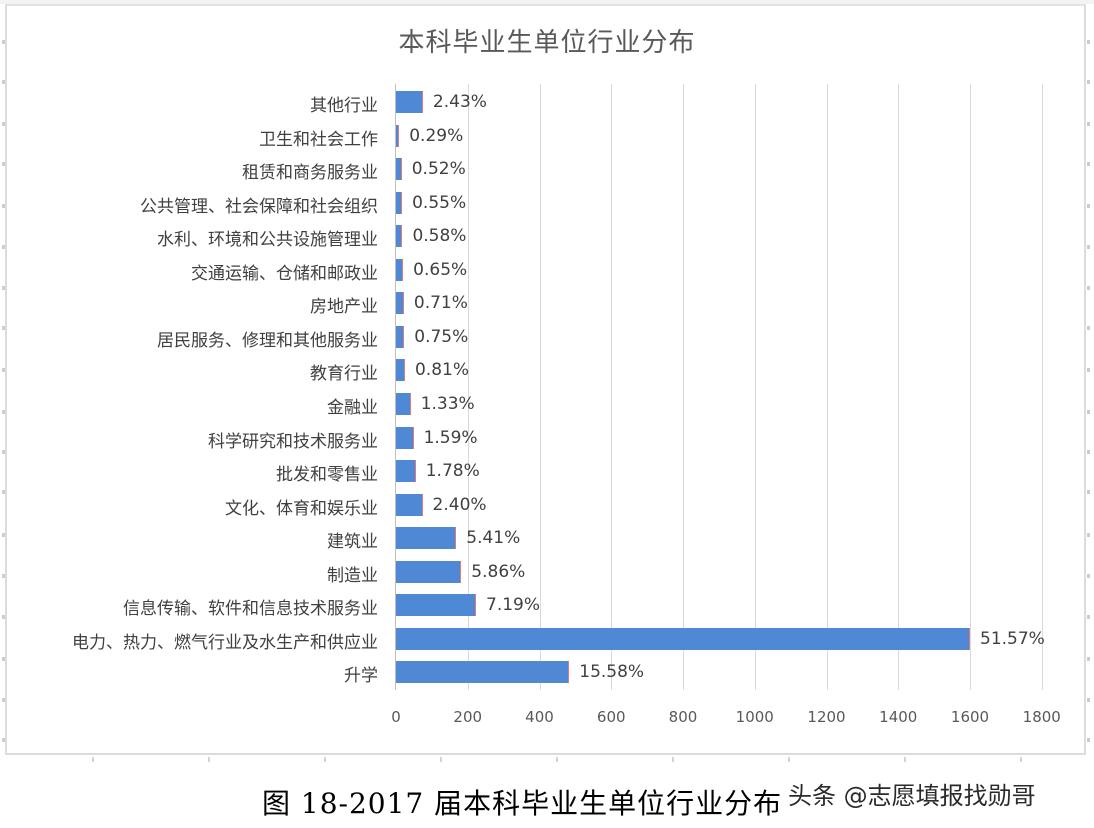  What do you see at coordinates (898, 717) in the screenshot?
I see `x-tick-label: 1400` at bounding box center [898, 717].